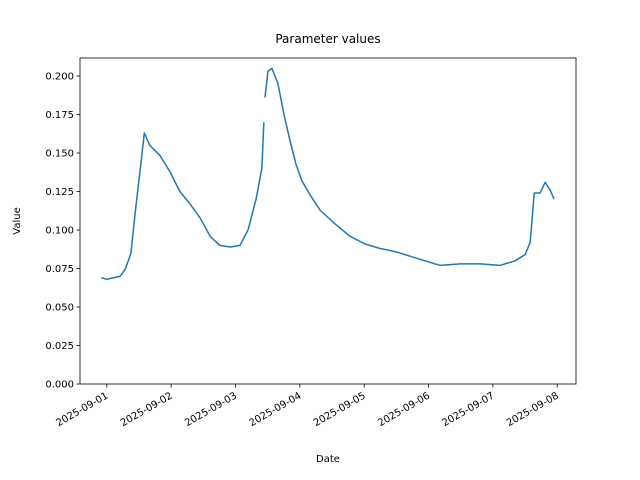  Describe the element at coordinates (276, 410) in the screenshot. I see `x-tick-label: 2025-09-04` at that location.